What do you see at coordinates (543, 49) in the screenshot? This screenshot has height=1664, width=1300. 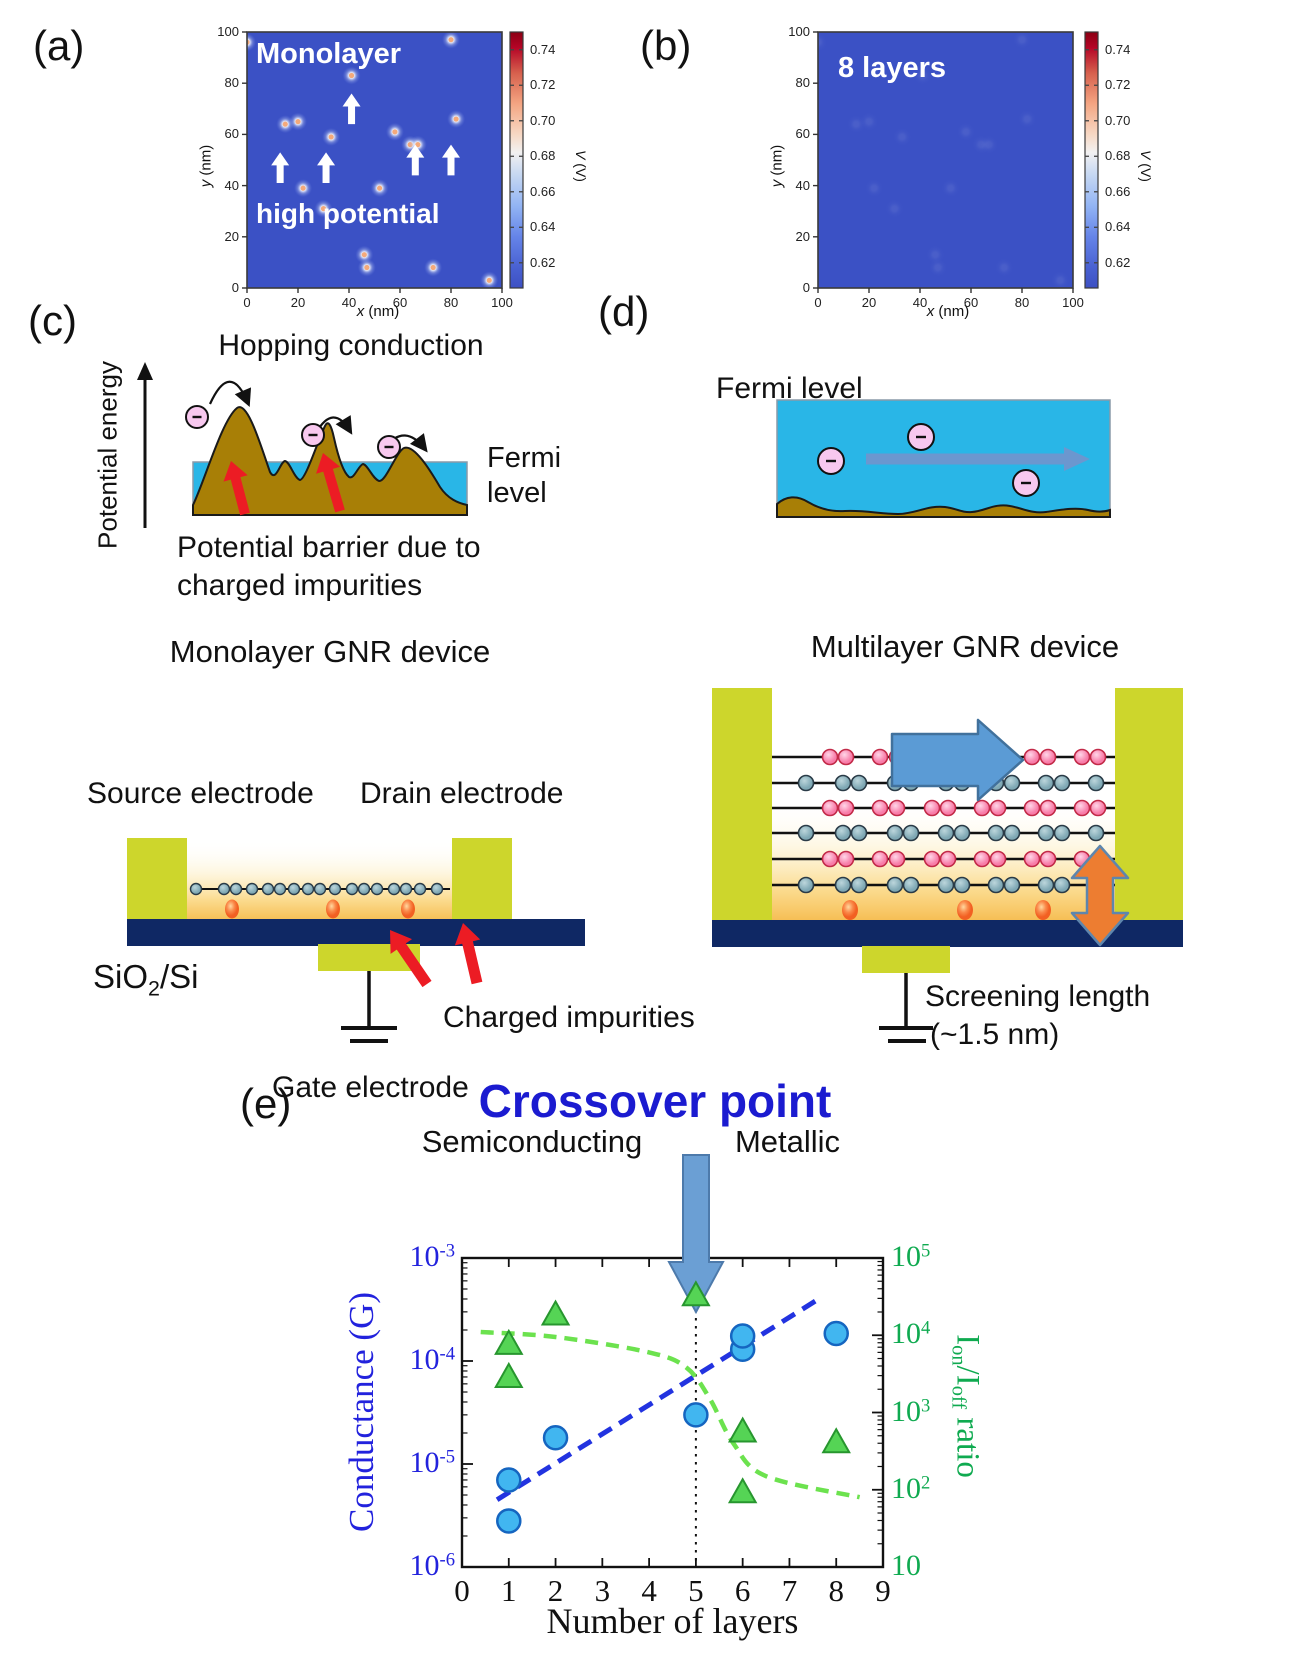 I see `colorbar-a-tick: 0.74` at bounding box center [543, 49].